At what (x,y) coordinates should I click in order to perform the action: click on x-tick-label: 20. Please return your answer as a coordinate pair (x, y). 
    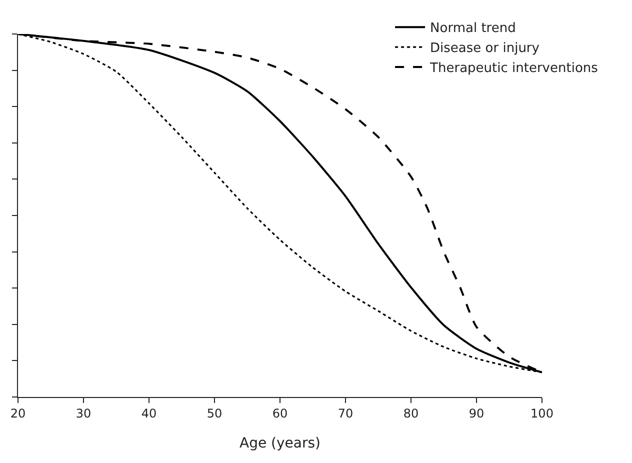
    Looking at the image, I should click on (18, 413).